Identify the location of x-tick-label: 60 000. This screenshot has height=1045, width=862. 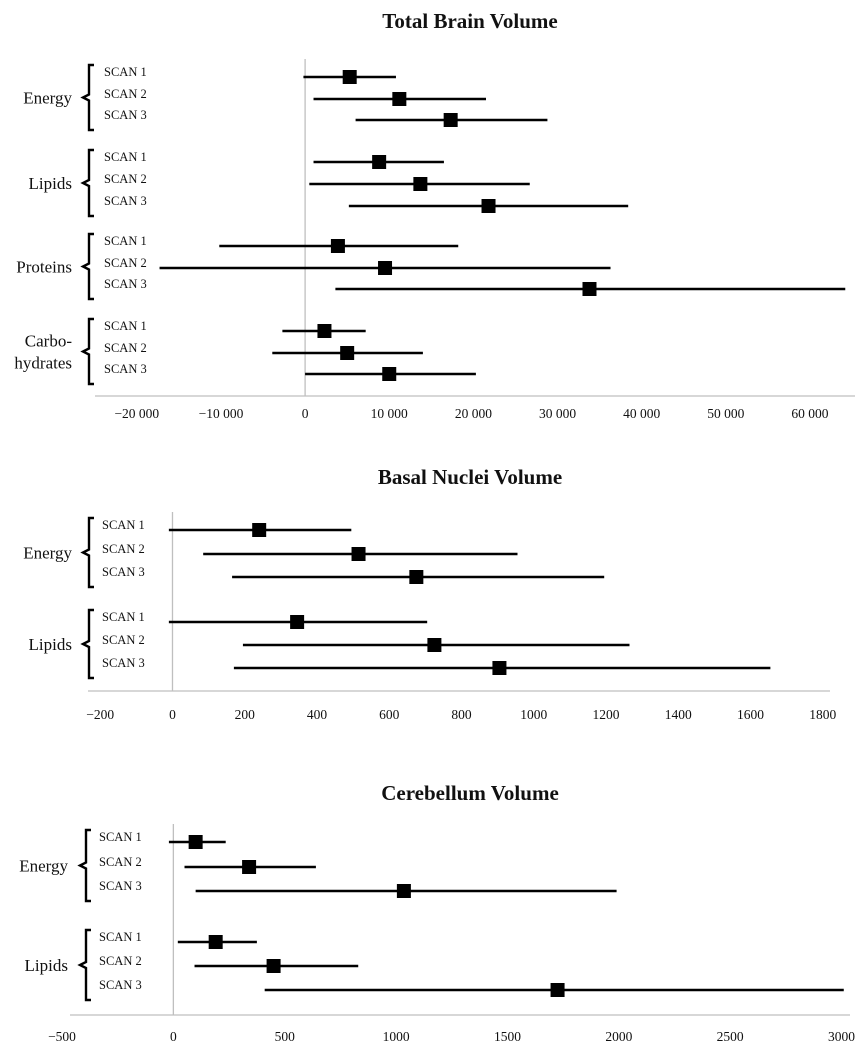
(809, 413).